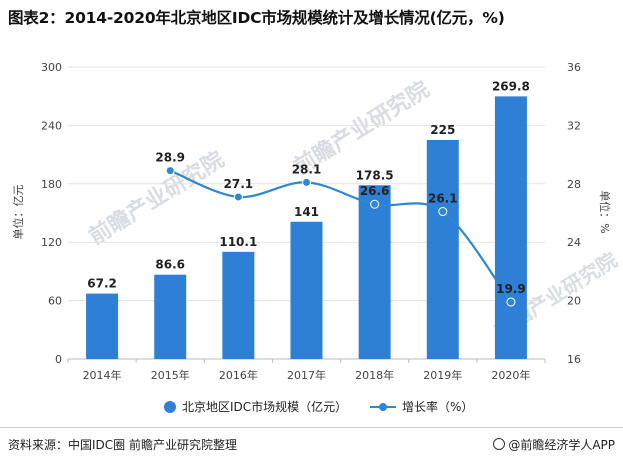 The width and height of the screenshot is (623, 462). What do you see at coordinates (256, 18) in the screenshot?
I see `chart-title: 图表2：2014-2020年北京地区IDC市场规模统计及增长情况(亿元，%)` at bounding box center [256, 18].